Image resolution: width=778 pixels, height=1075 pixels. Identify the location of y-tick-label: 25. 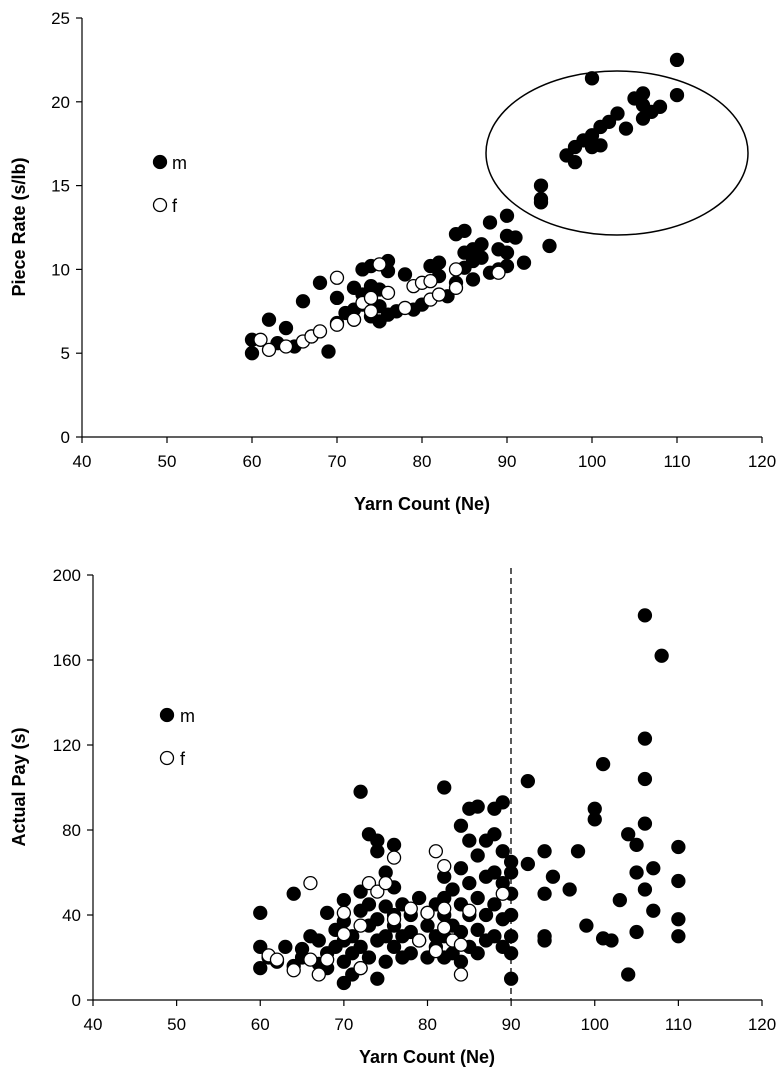
(60, 18).